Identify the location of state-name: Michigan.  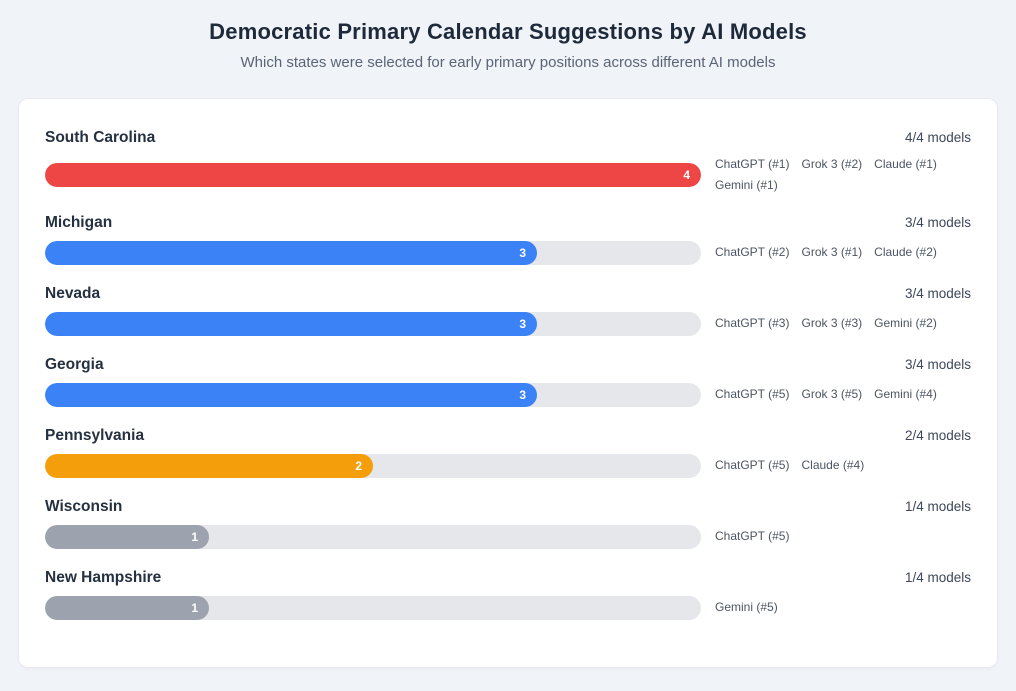
(79, 222).